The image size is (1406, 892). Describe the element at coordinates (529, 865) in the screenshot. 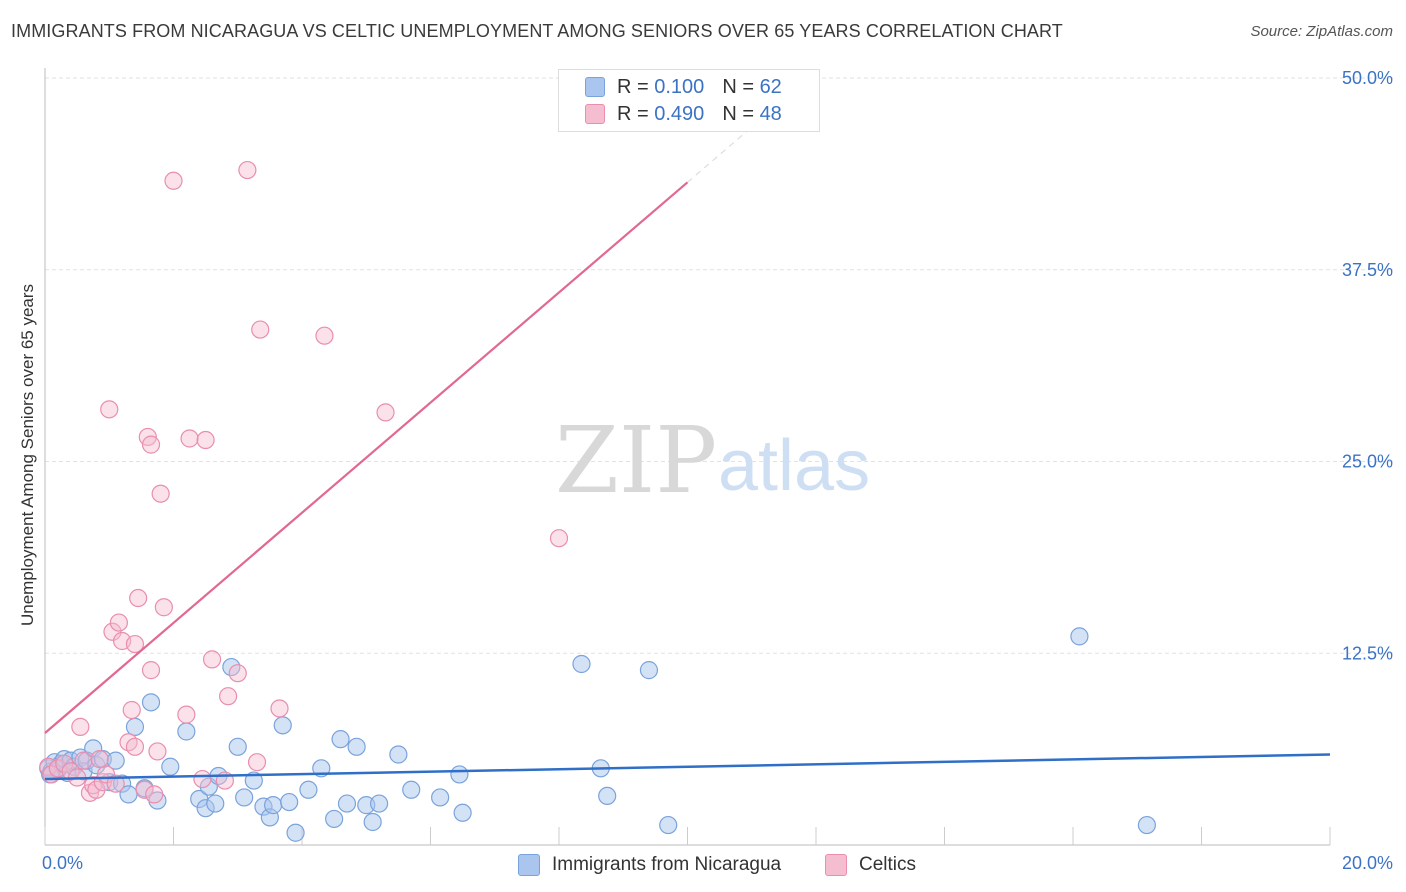

I see `bottom-legend-swatch-blue` at that location.